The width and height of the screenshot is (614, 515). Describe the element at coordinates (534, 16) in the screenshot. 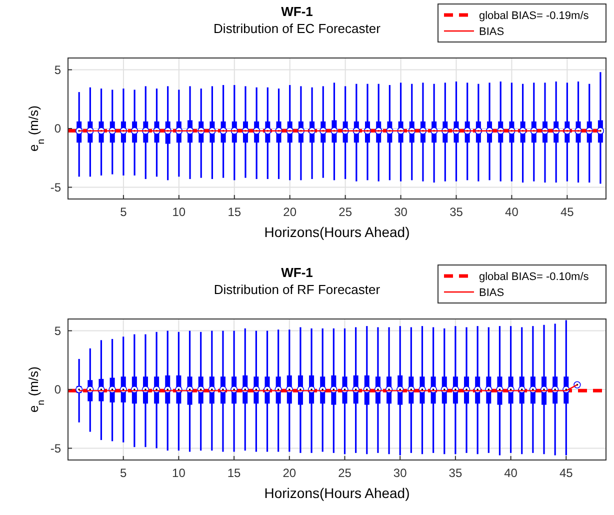

I see `legend-label: global BIAS= -0.19m/s` at that location.